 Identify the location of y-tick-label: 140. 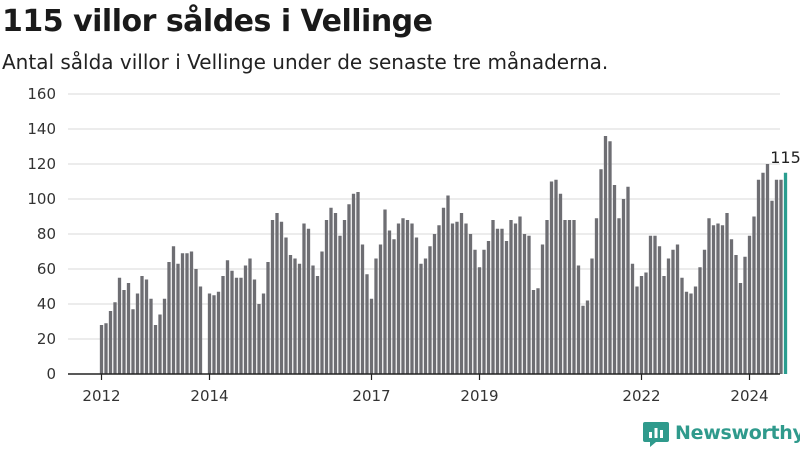
(41, 129).